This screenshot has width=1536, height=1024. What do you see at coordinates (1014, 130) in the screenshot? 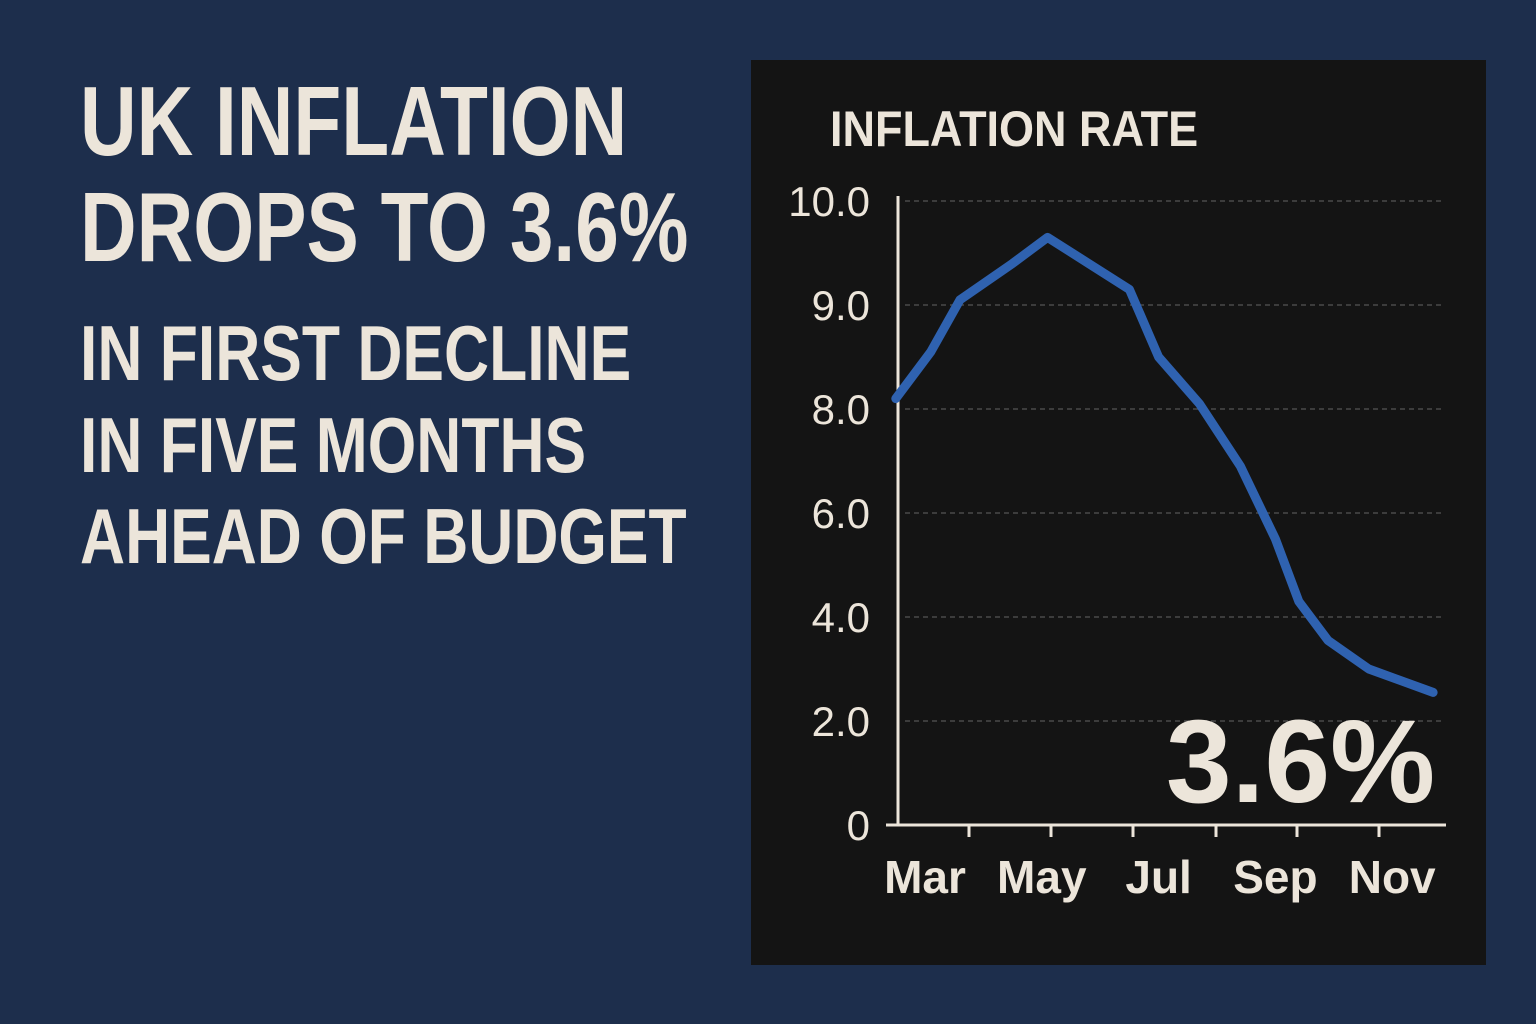
I see `chart-title: INFLATION RATE` at bounding box center [1014, 130].